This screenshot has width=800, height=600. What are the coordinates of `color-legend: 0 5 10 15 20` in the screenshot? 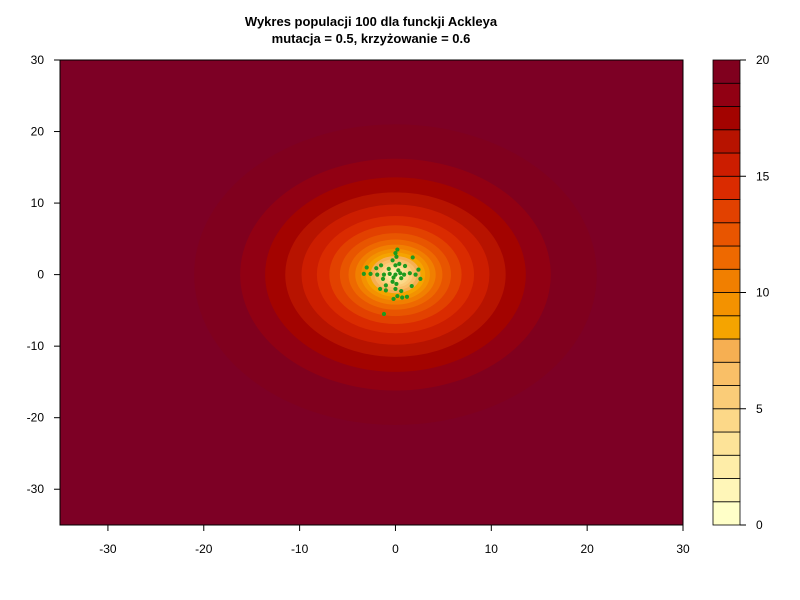 It's located at (741, 292).